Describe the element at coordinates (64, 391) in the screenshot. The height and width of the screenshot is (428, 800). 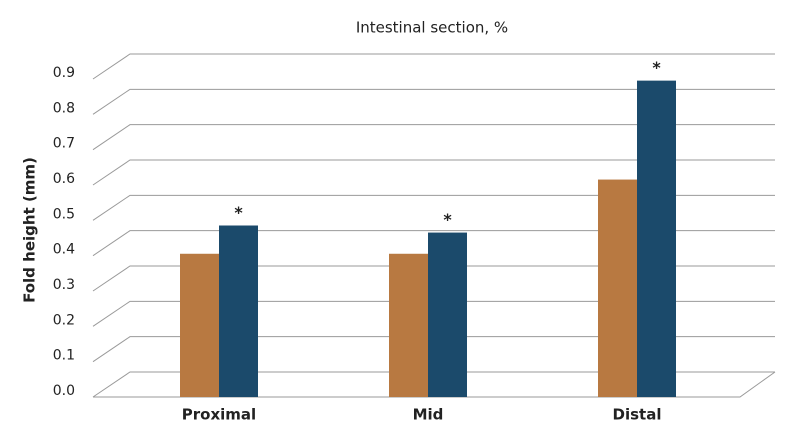
I see `y-tick-label: 0.0` at that location.